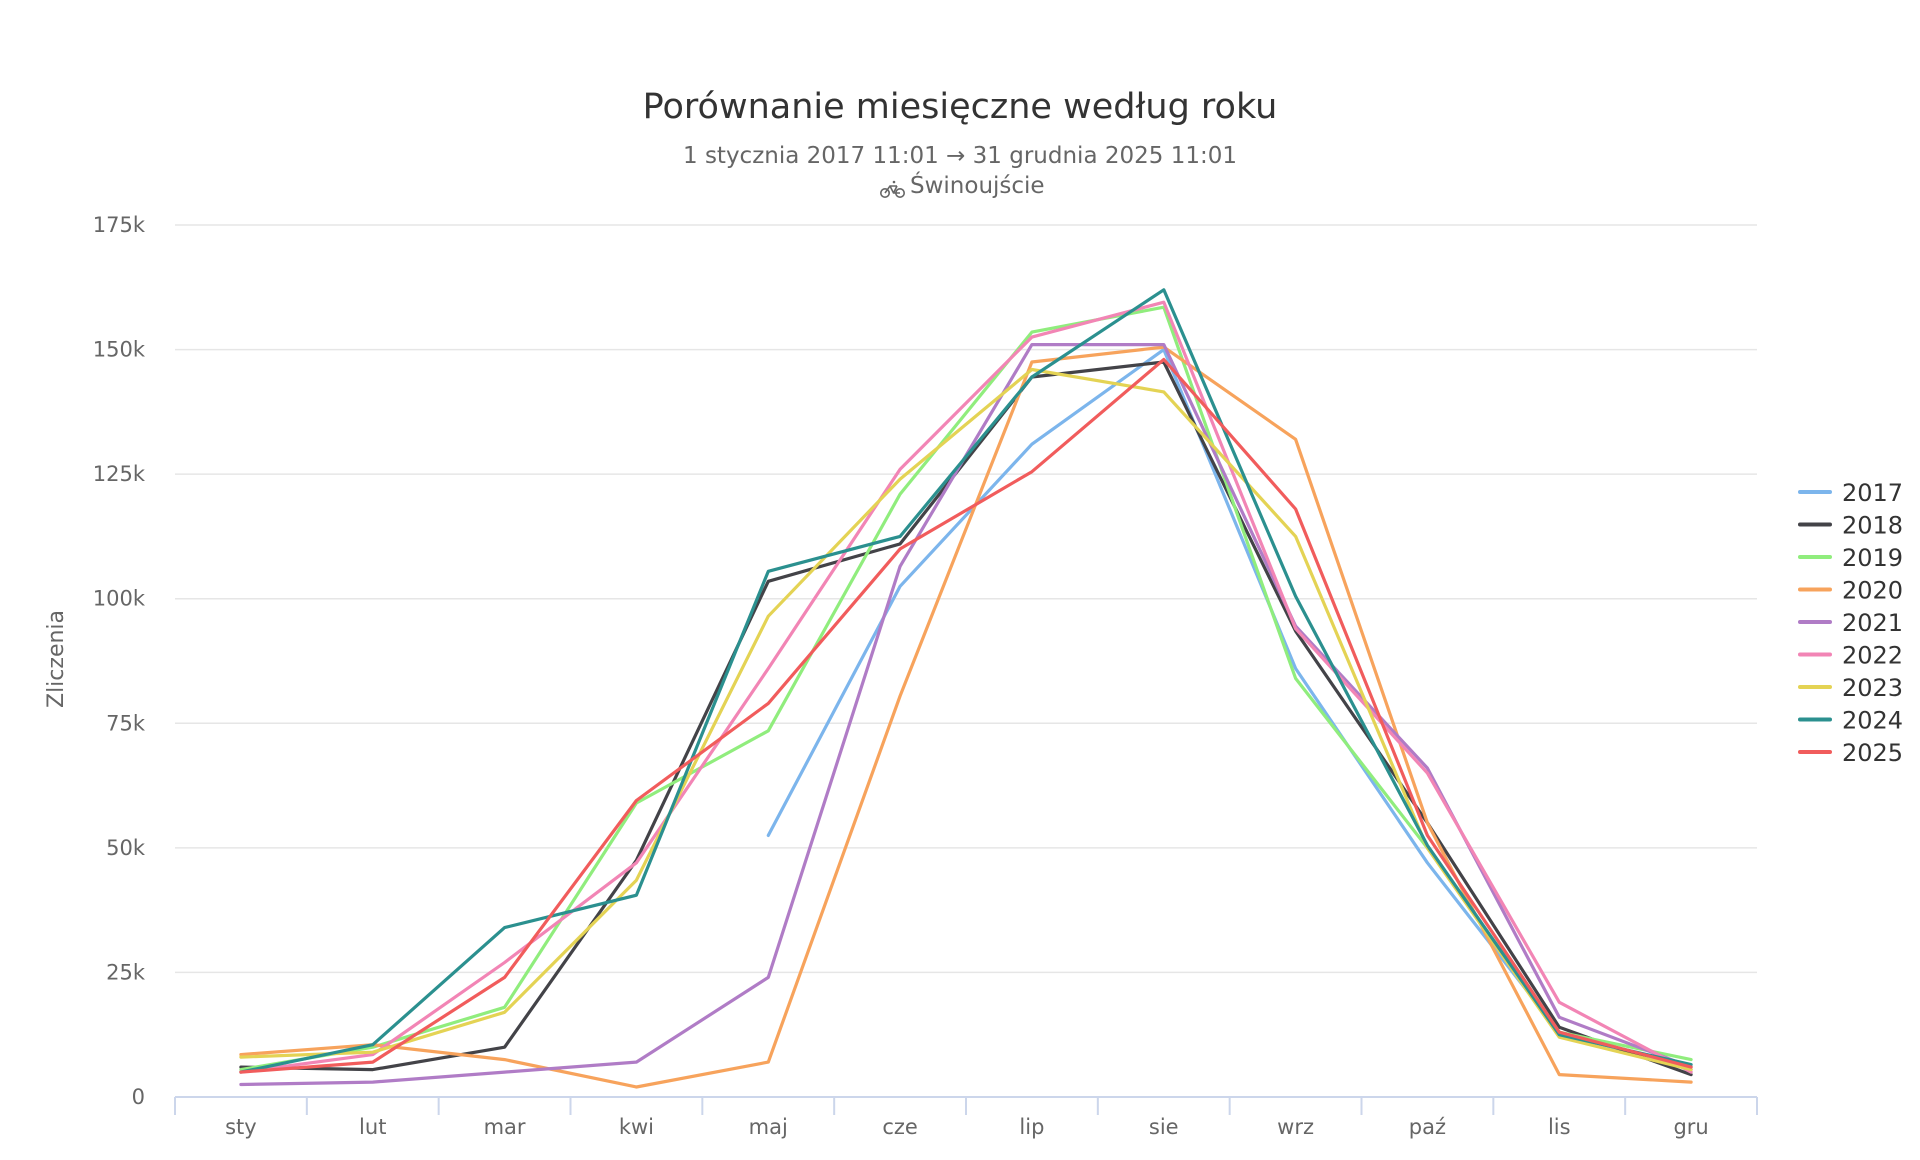 The height and width of the screenshot is (1160, 1920). I want to click on y-axis-title: Zliczenia, so click(56, 659).